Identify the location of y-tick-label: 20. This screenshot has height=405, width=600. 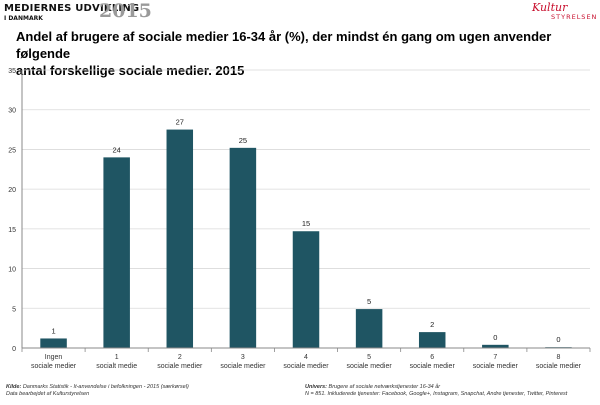
(12, 190).